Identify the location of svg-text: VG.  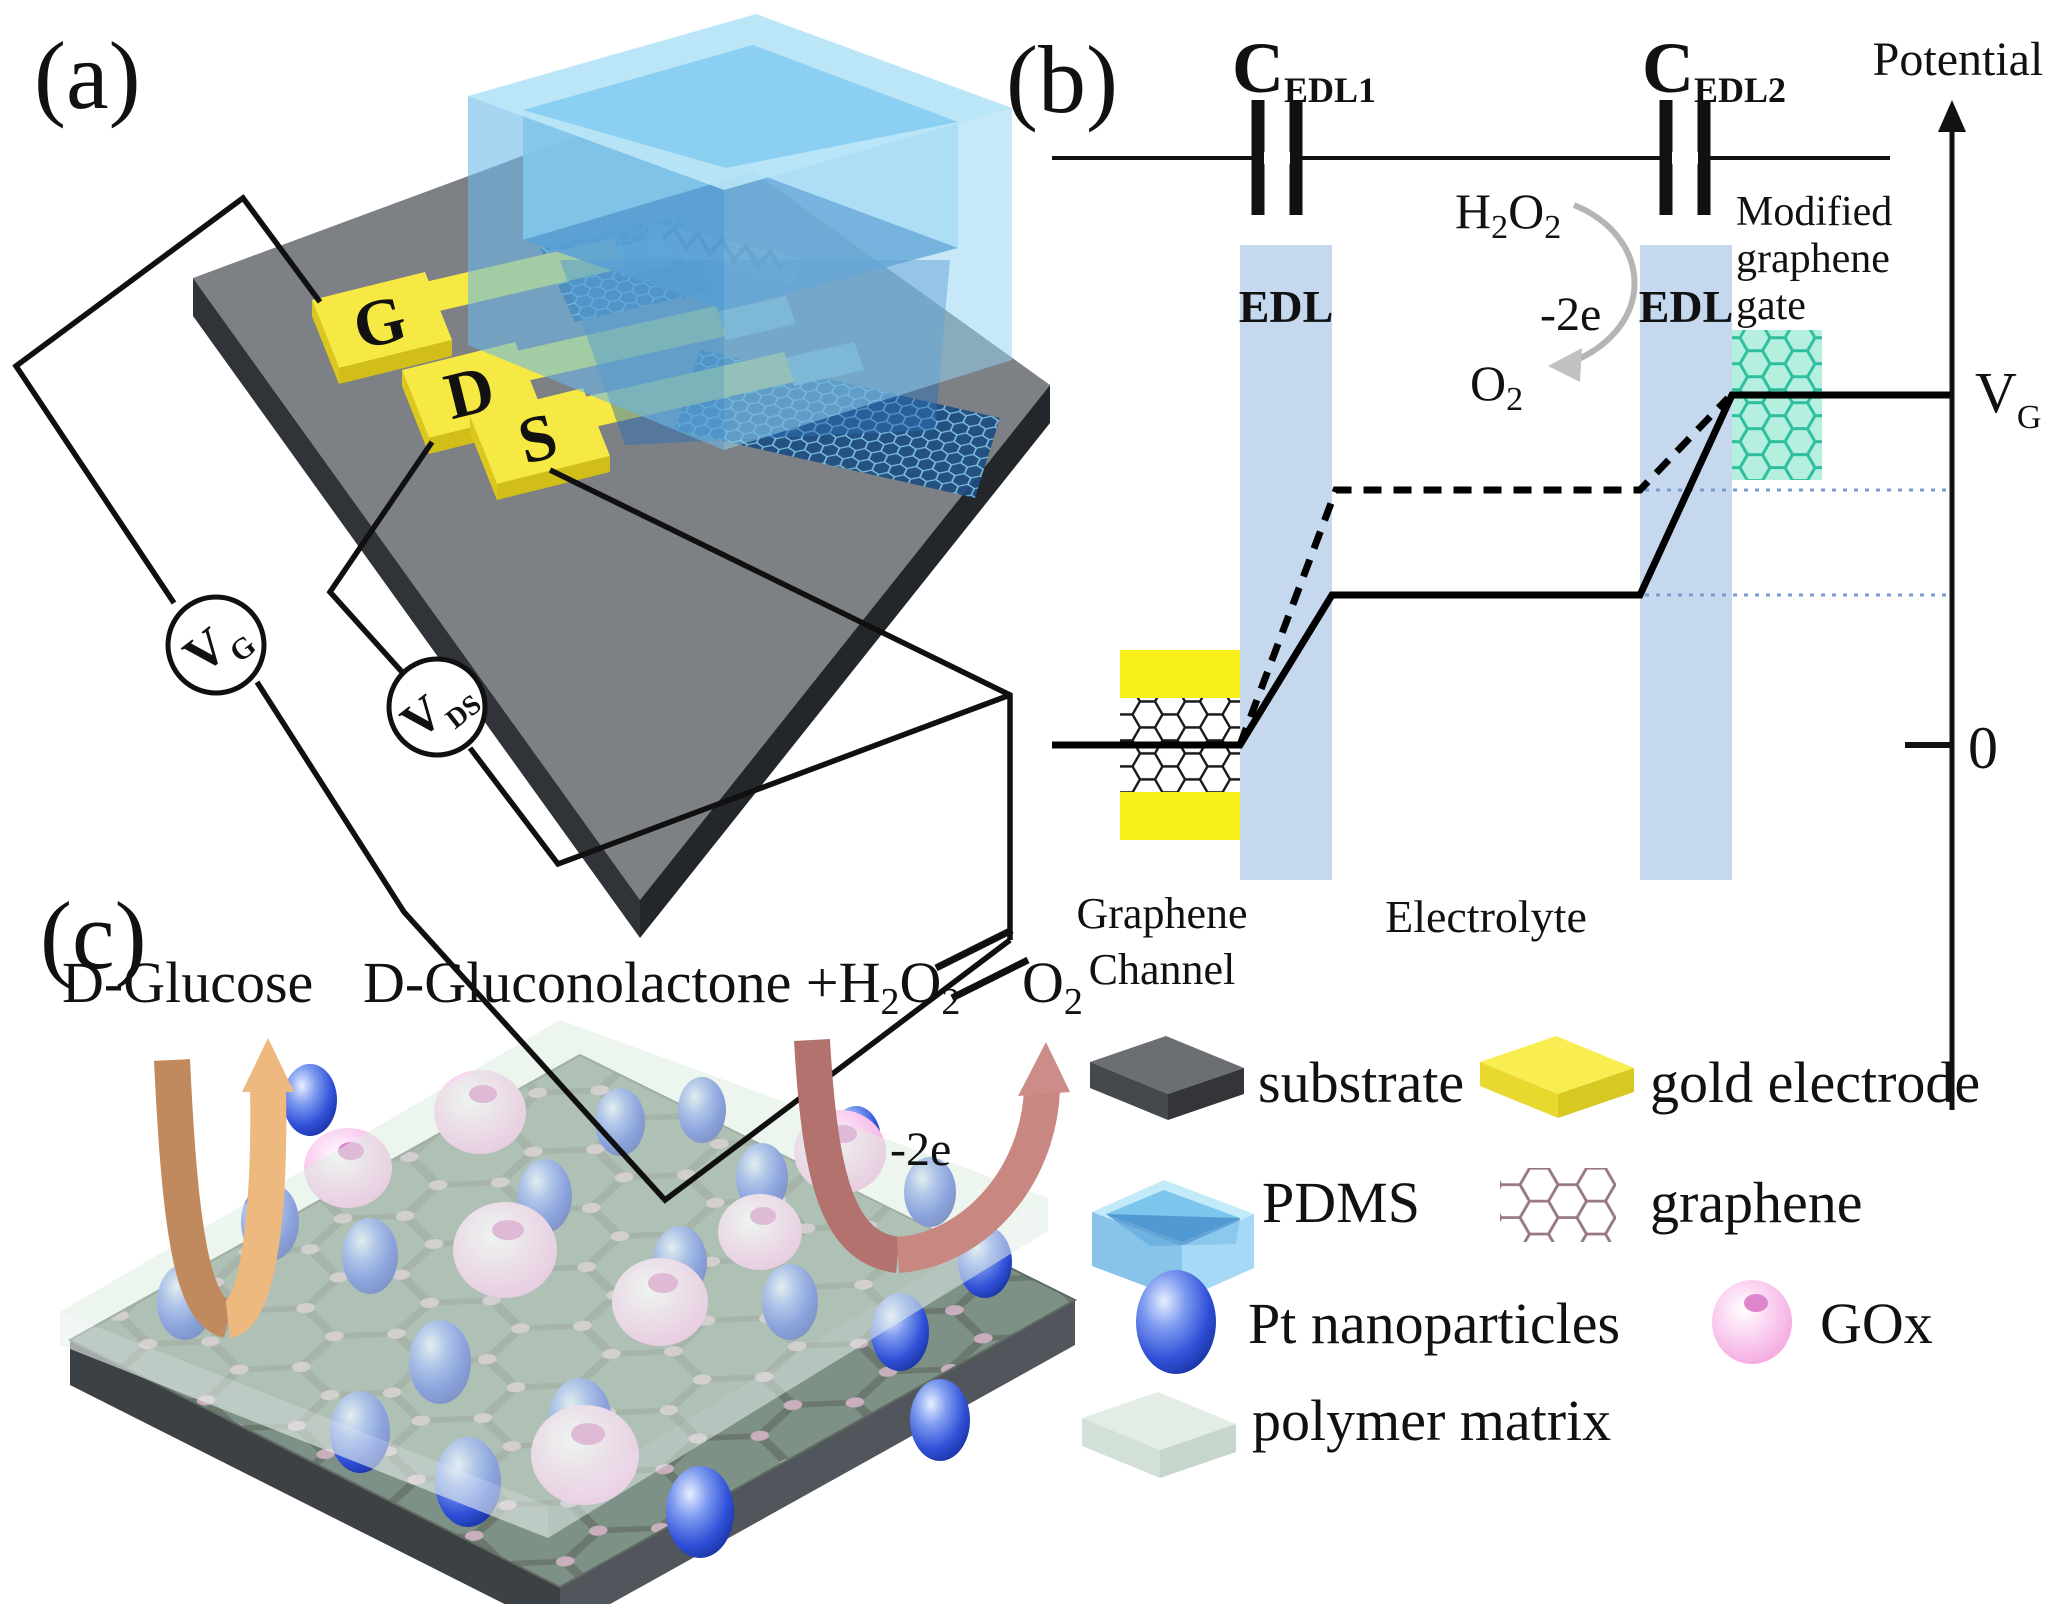
(2008, 398).